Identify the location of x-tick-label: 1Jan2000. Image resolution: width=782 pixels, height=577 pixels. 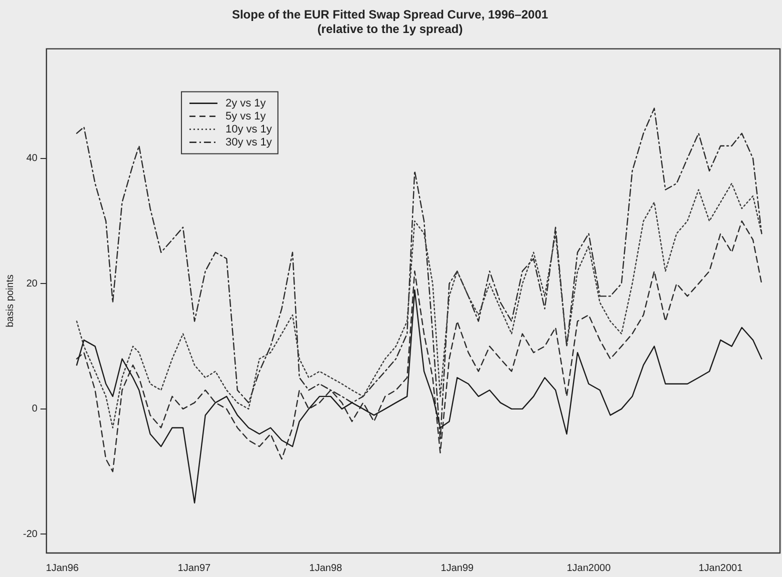
(589, 568).